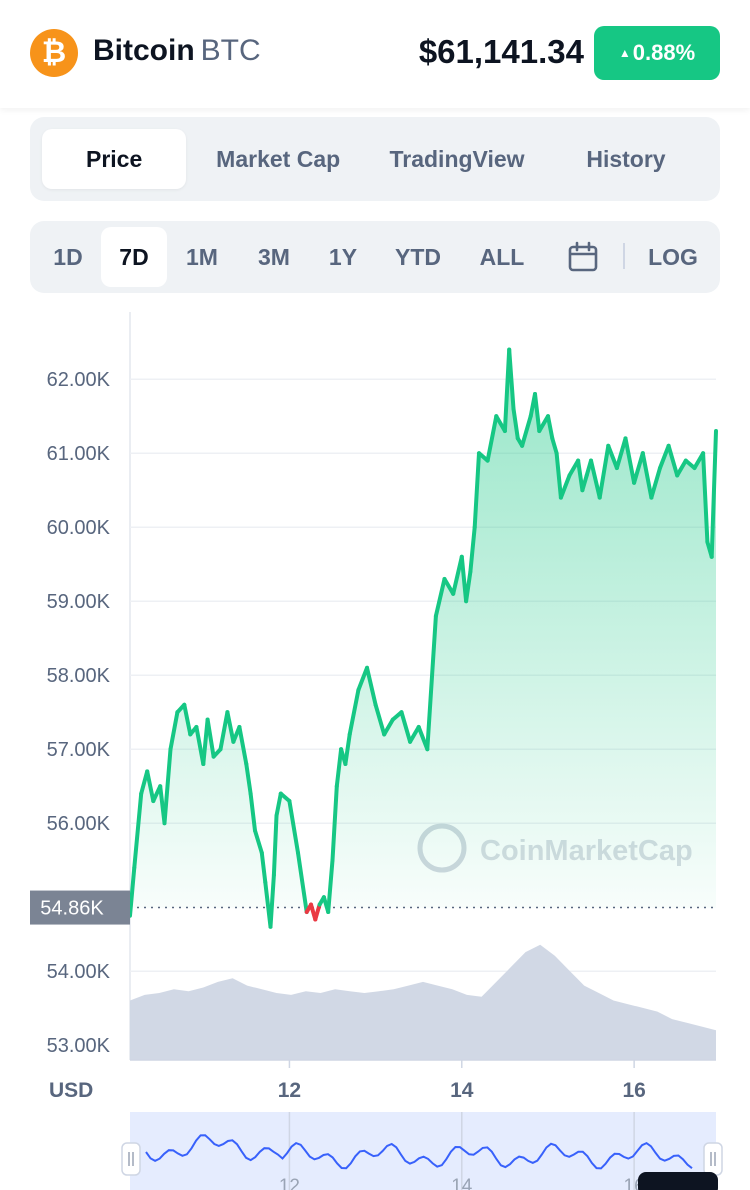 This screenshot has width=750, height=1190. I want to click on tab-price: Price, so click(114, 159).